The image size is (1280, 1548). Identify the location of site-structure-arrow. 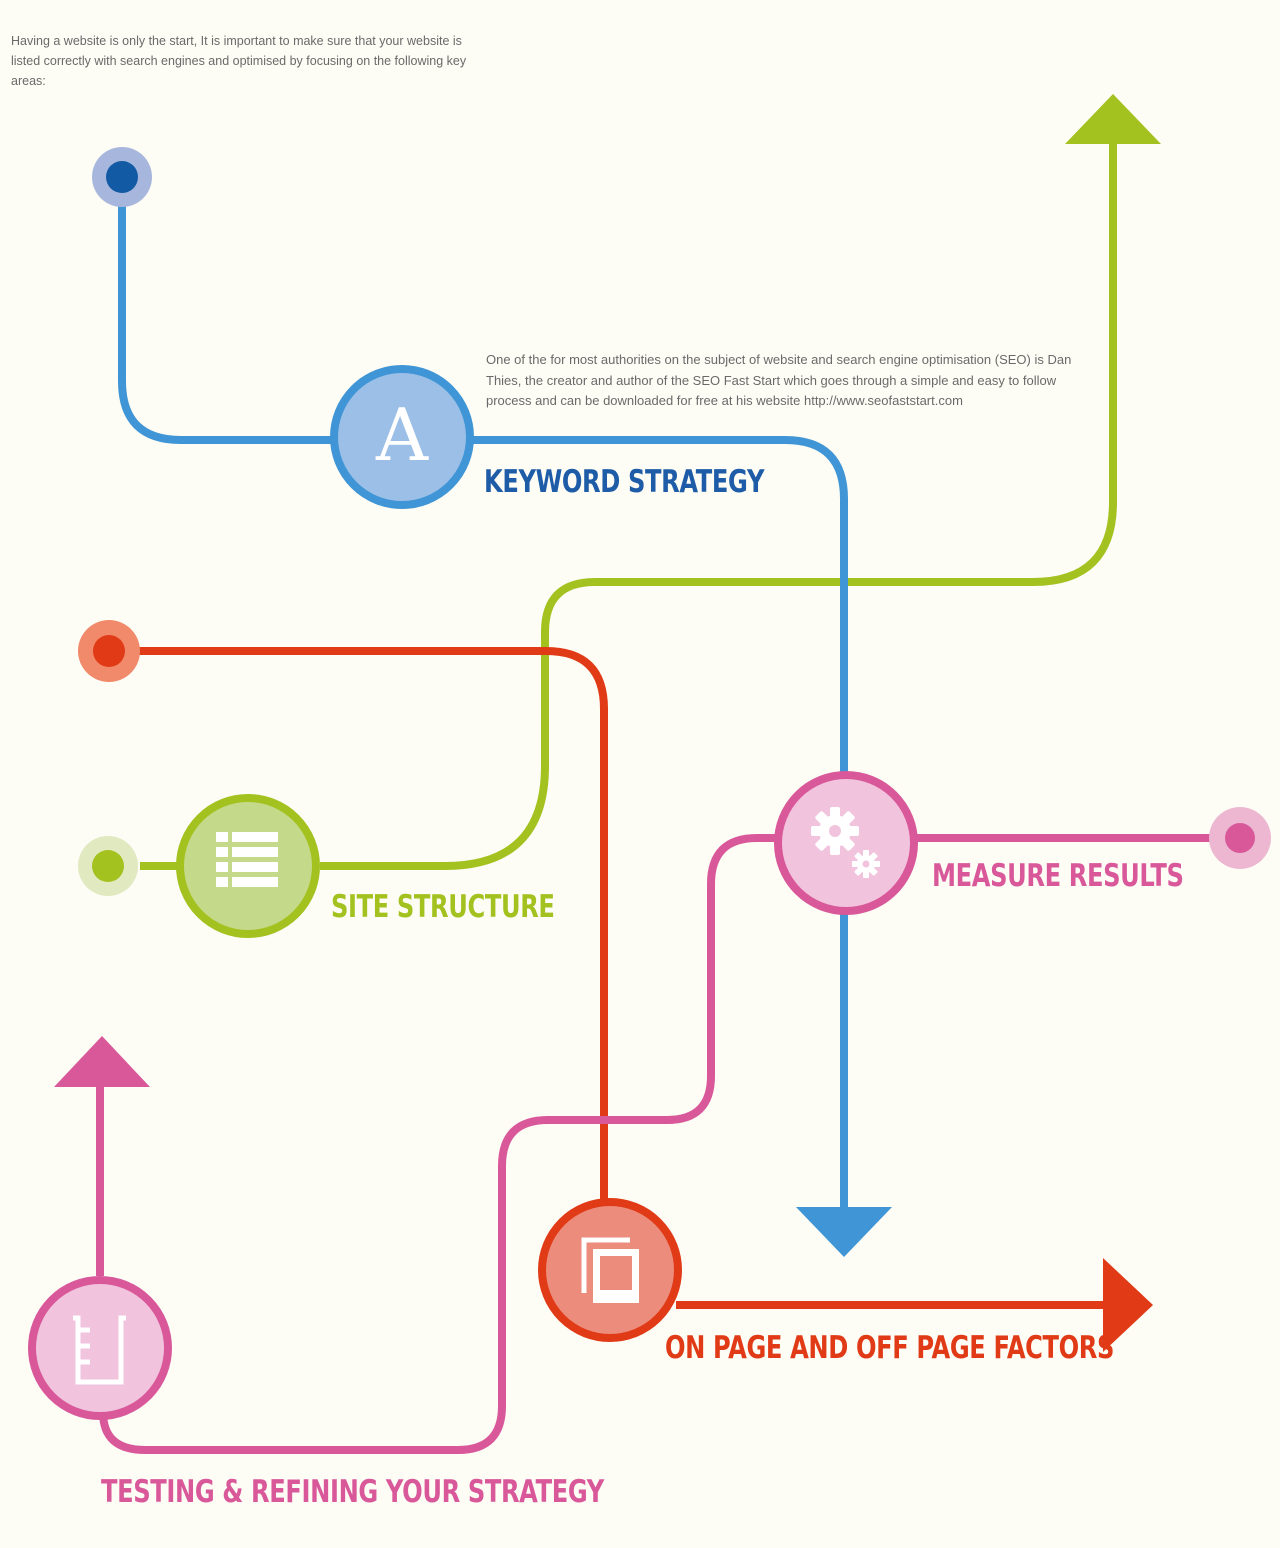
(1113, 119).